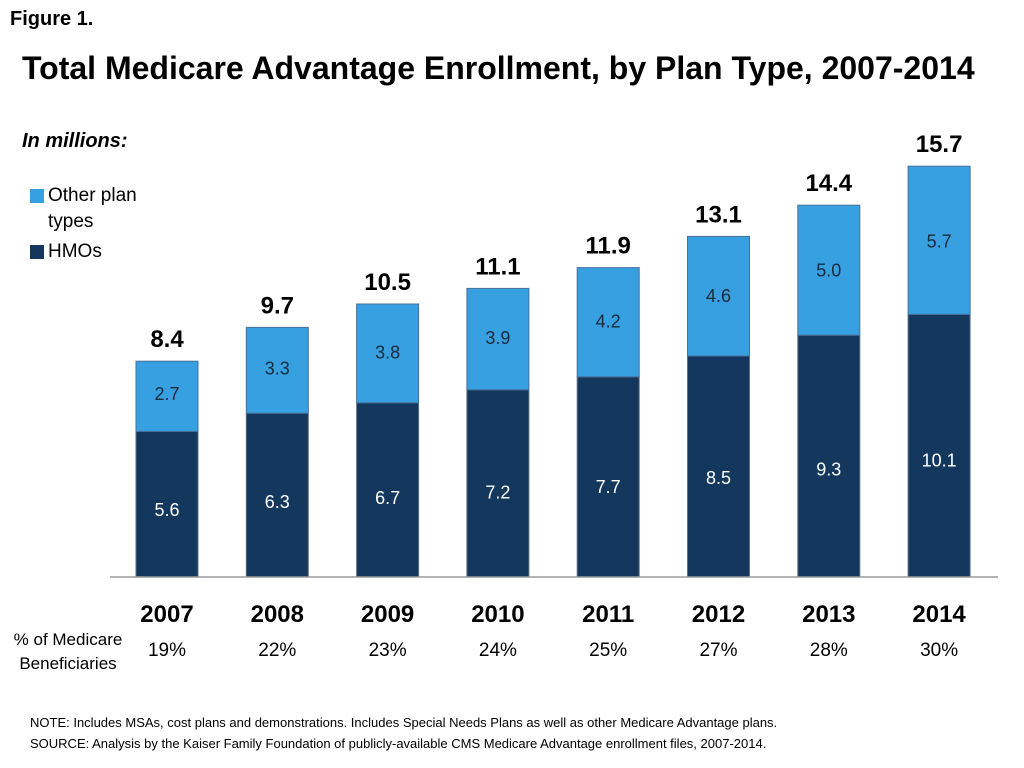 The width and height of the screenshot is (1024, 768). What do you see at coordinates (939, 144) in the screenshot?
I see `total-label-2014: 15.7` at bounding box center [939, 144].